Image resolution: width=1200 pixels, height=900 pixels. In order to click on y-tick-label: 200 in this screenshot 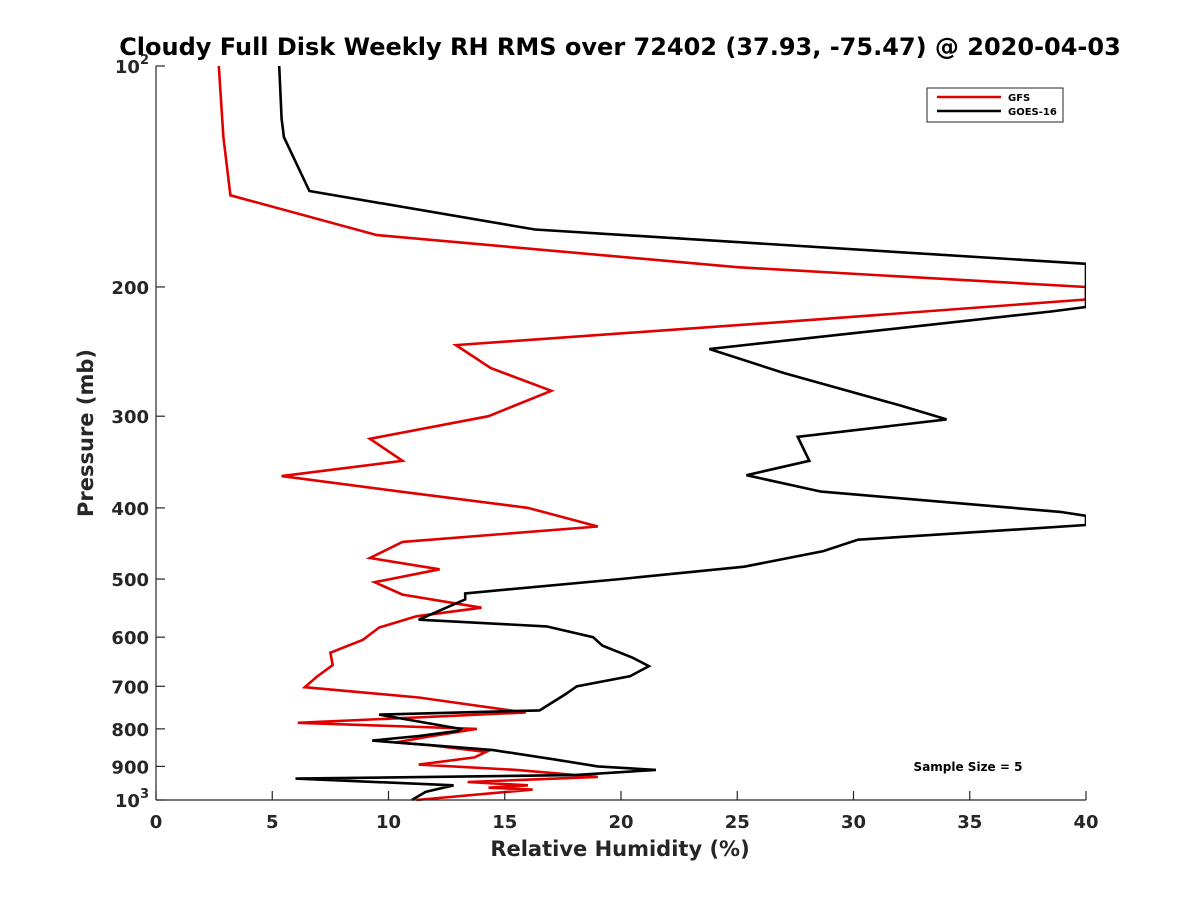, I will do `click(130, 288)`.